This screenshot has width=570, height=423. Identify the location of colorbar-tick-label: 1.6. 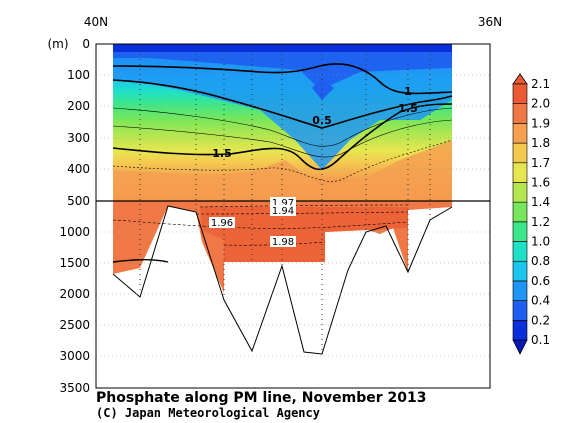
(540, 182).